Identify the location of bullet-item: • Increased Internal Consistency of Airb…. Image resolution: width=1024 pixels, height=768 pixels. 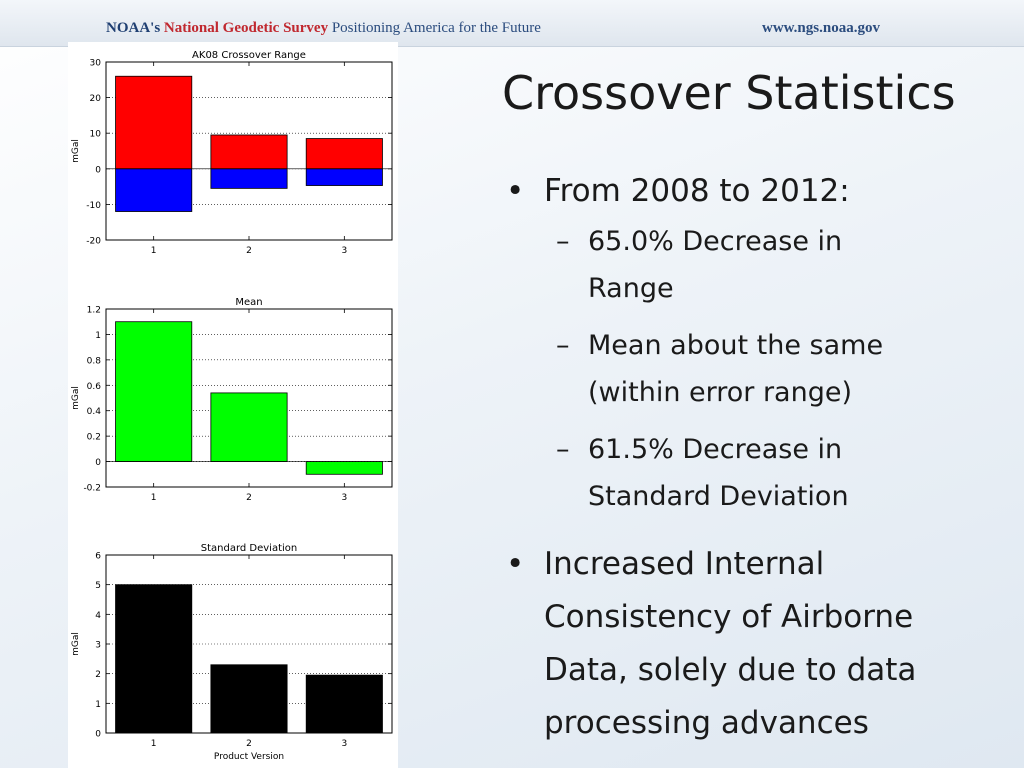
(756, 644).